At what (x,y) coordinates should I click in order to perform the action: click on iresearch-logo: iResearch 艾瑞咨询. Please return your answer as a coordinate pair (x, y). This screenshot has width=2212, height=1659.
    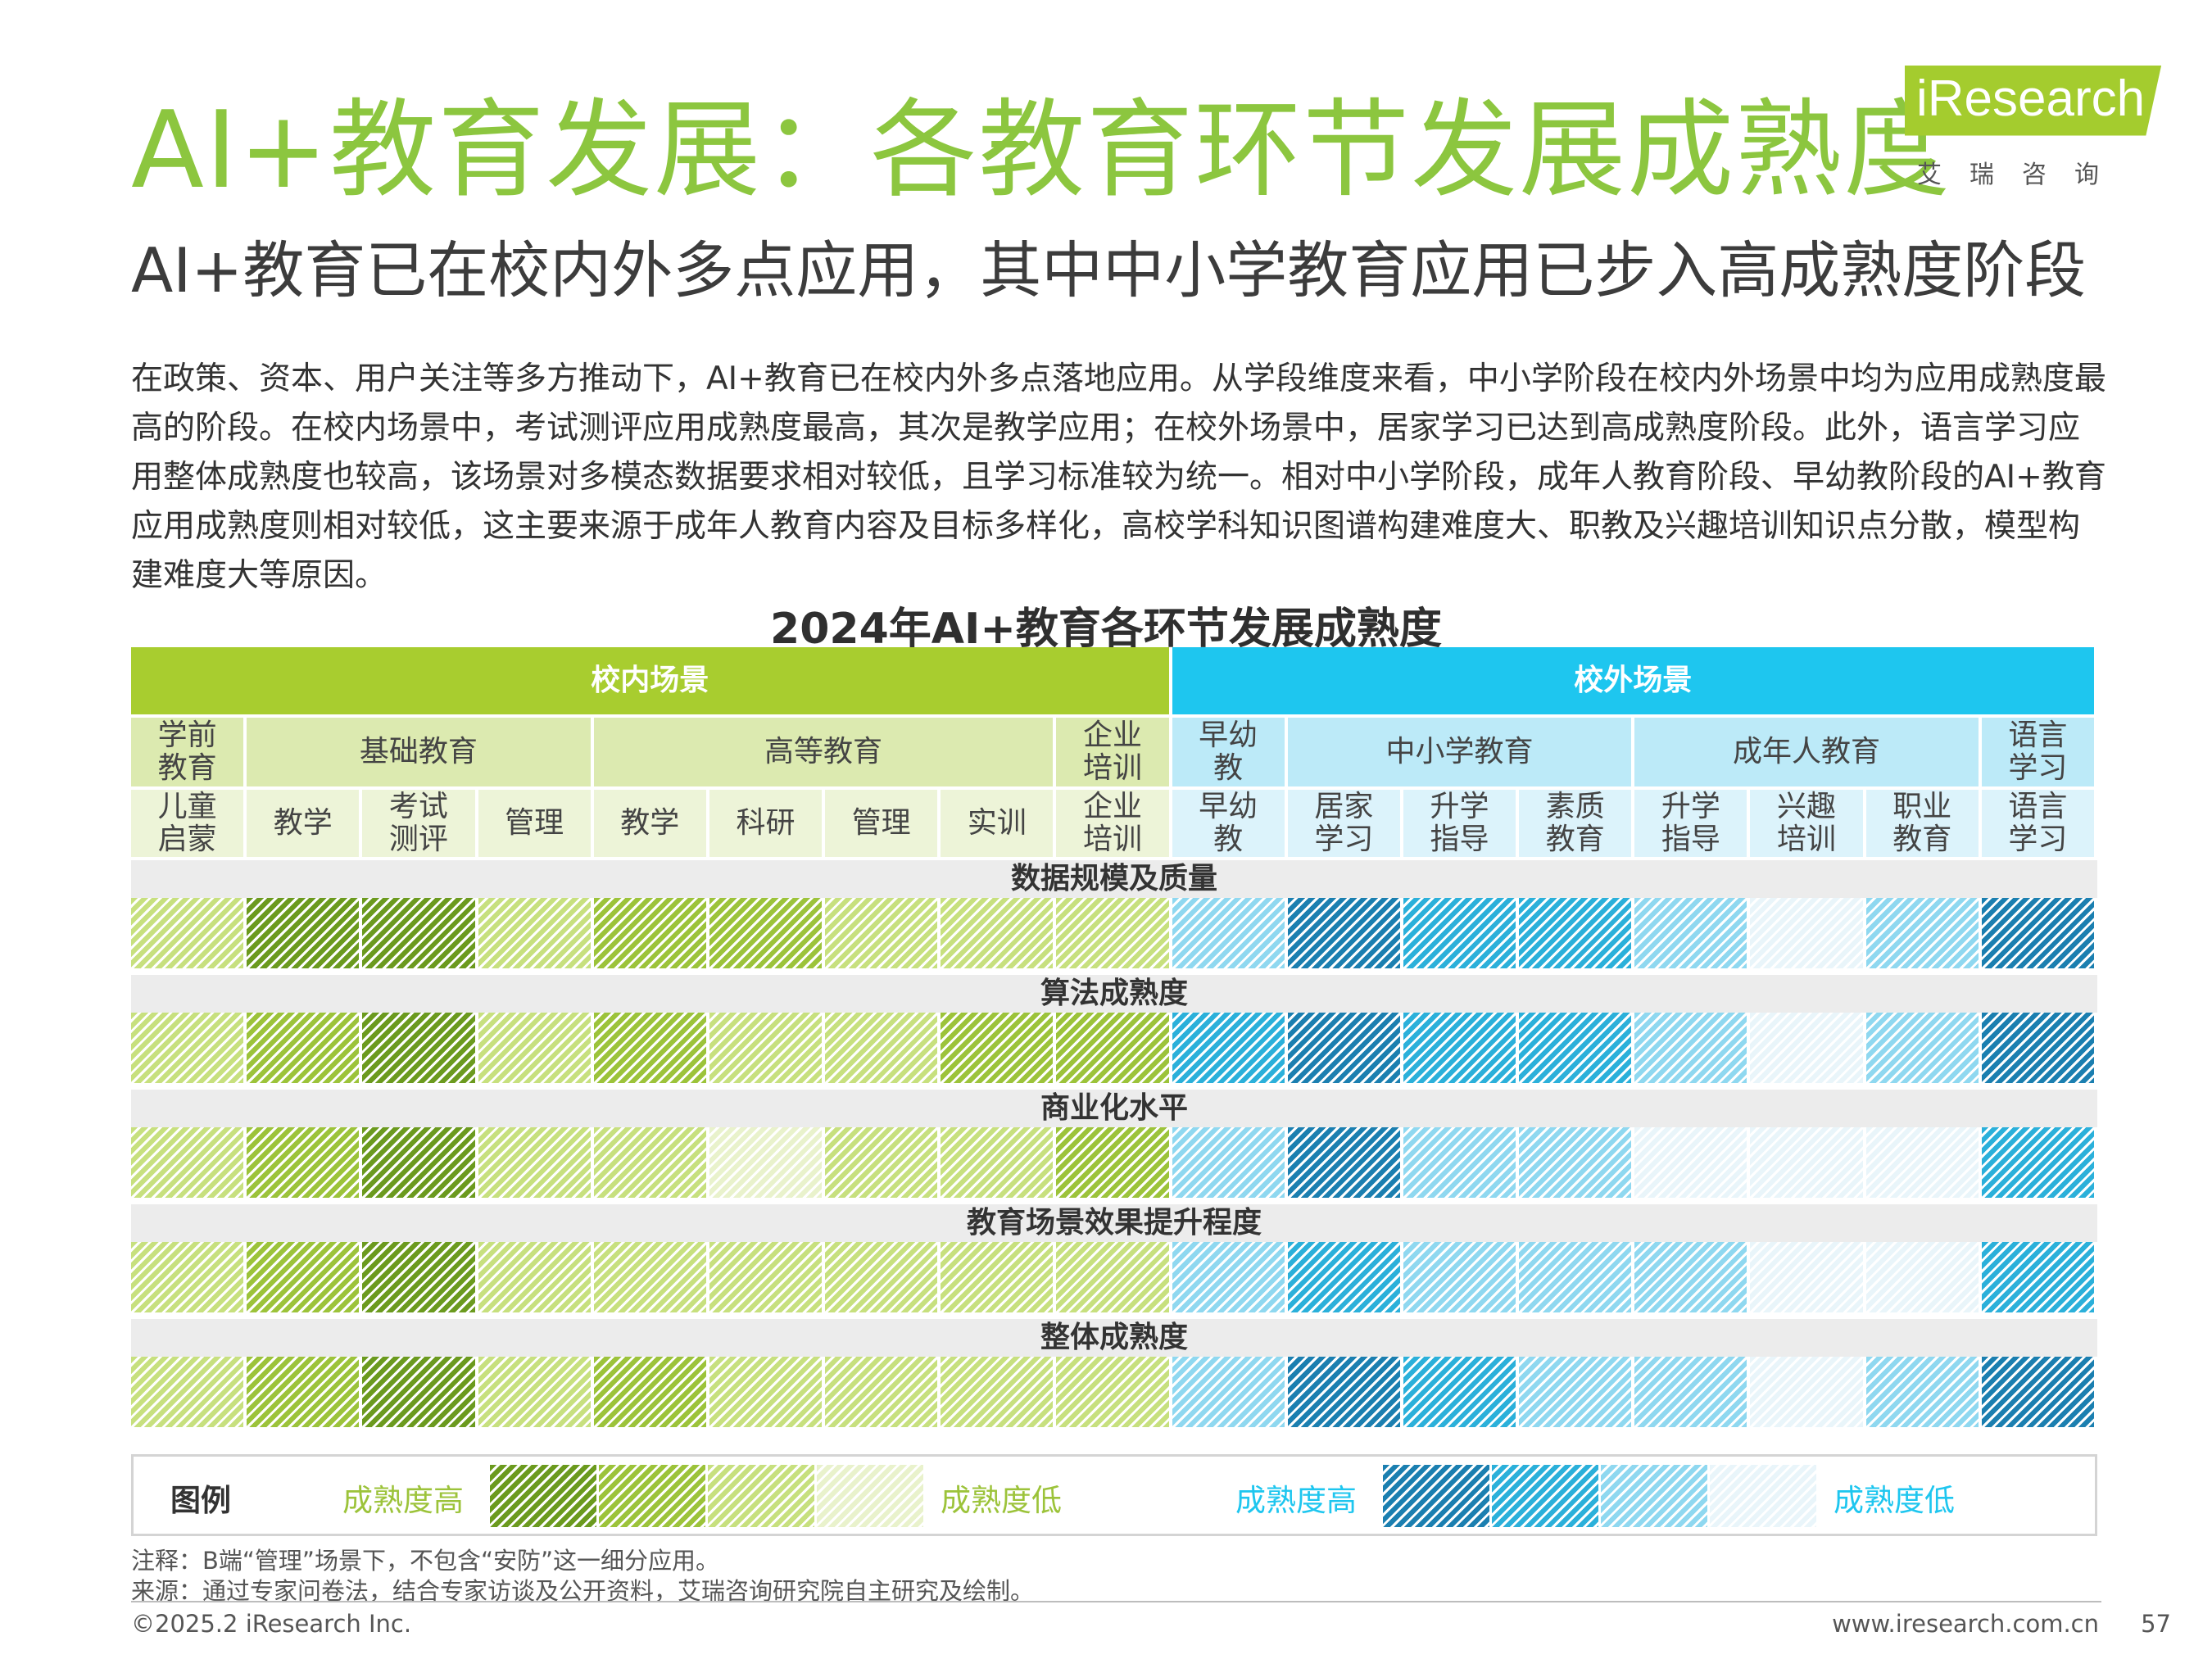
    Looking at the image, I should click on (2036, 135).